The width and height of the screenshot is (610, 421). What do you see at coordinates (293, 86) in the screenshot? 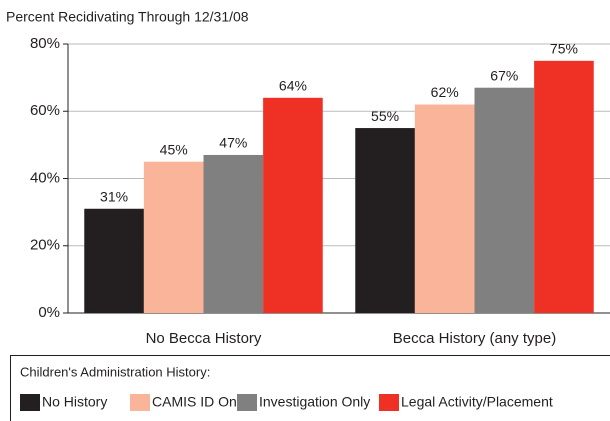
I see `value-label: 64%` at bounding box center [293, 86].